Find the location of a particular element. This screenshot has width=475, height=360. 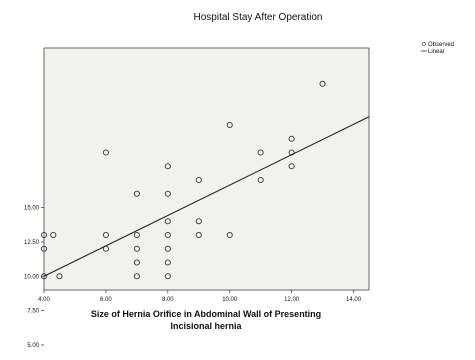

x-tick-label: 4.00 is located at coordinates (44, 300).